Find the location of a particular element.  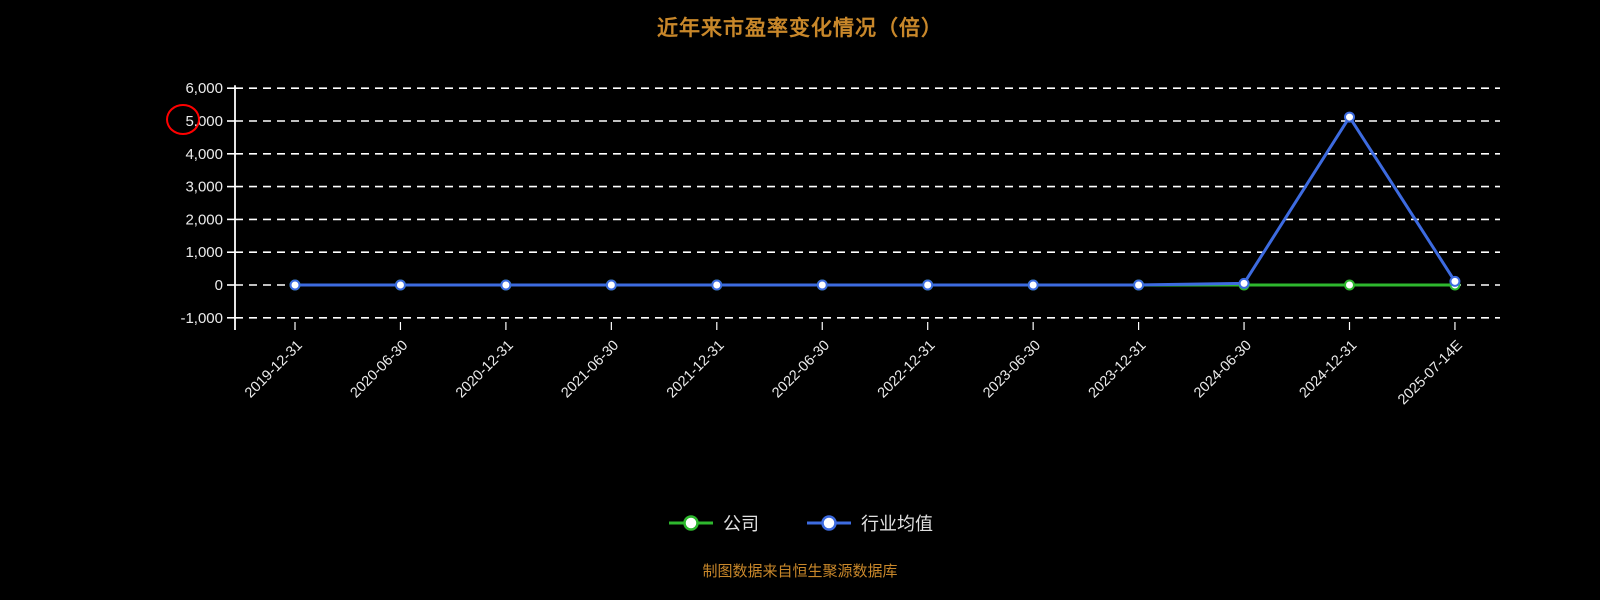

legend-label-industry: 行业均值 is located at coordinates (897, 524).